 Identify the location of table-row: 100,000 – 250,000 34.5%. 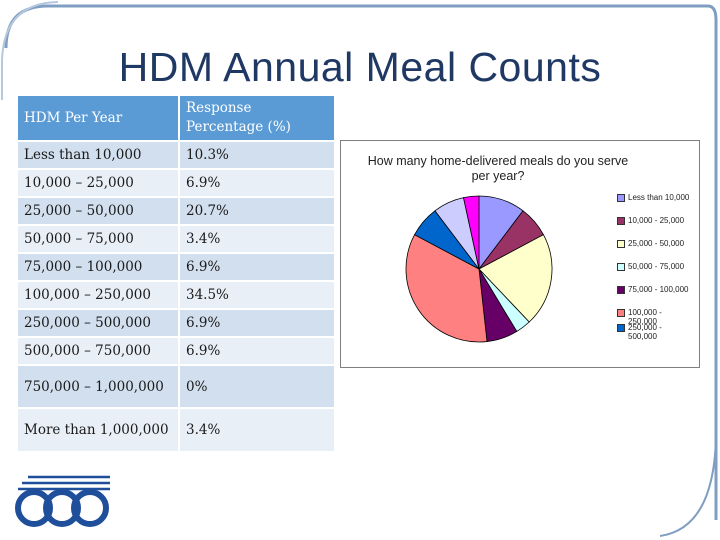
(177, 295).